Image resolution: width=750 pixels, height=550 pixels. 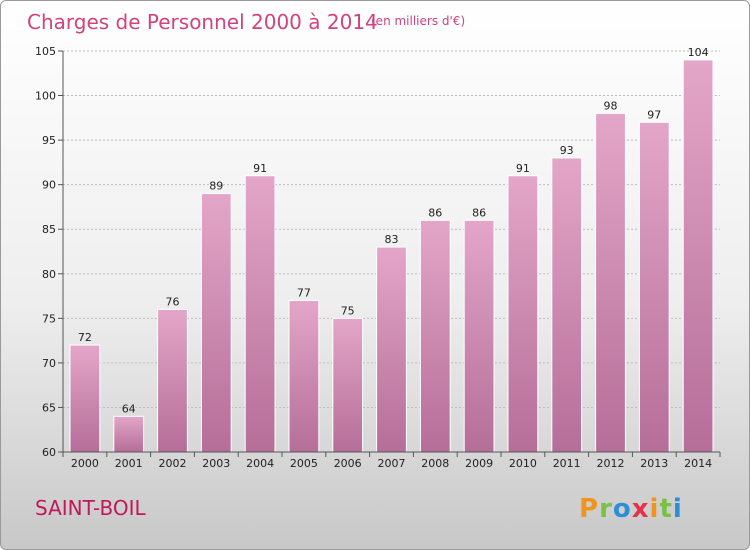 What do you see at coordinates (129, 408) in the screenshot?
I see `value-label-2001: 64` at bounding box center [129, 408].